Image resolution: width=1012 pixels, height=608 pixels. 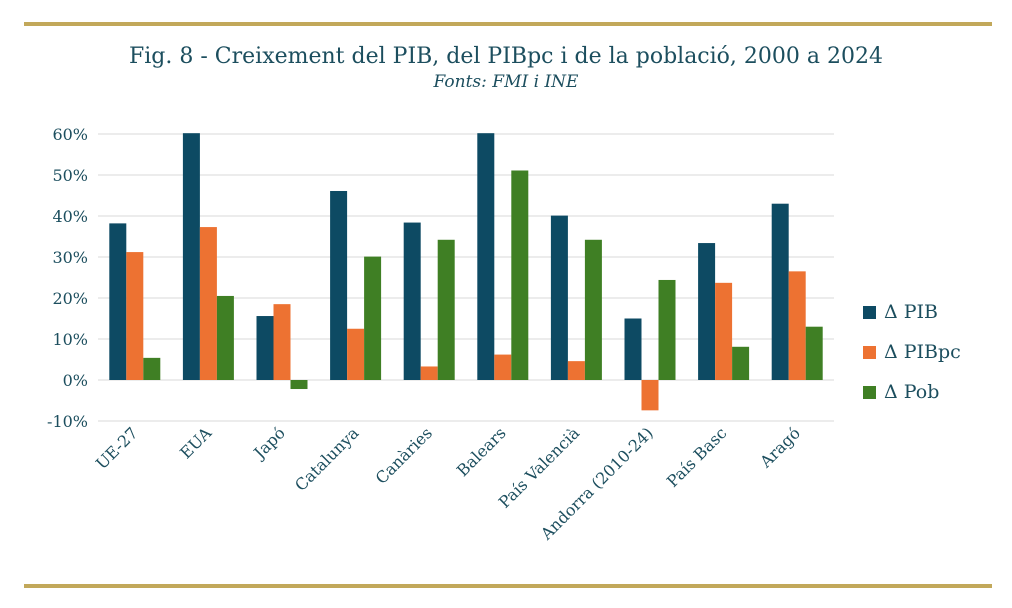 What do you see at coordinates (508, 586) in the screenshot?
I see `bottom-rule` at bounding box center [508, 586].